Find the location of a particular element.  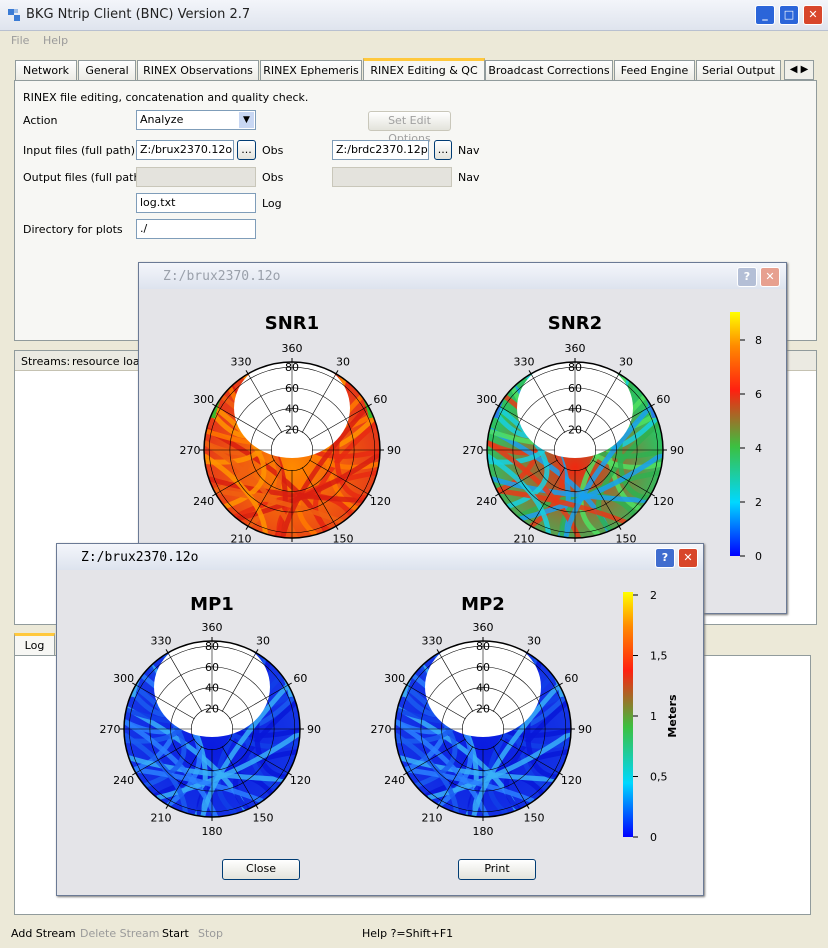

plots-field: ./ is located at coordinates (196, 229).